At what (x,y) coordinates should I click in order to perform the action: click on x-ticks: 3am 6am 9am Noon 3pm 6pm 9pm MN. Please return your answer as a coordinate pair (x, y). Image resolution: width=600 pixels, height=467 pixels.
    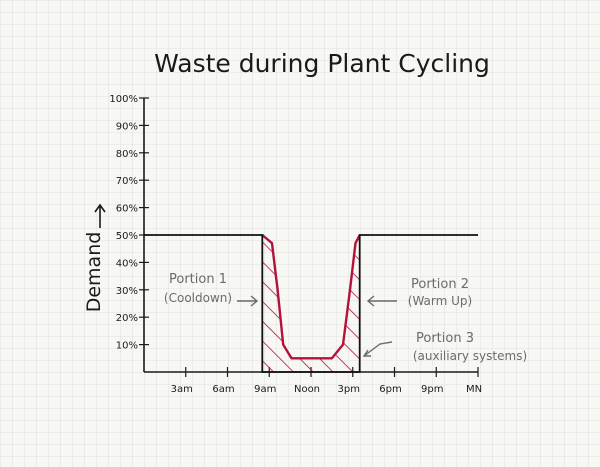
    Looking at the image, I should click on (326, 381).